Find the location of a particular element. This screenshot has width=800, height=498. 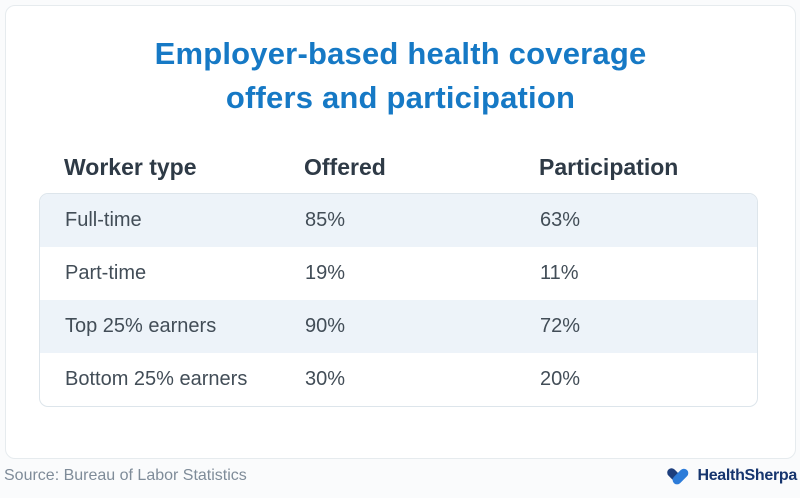

worker-type-cell: Full-time is located at coordinates (103, 220).